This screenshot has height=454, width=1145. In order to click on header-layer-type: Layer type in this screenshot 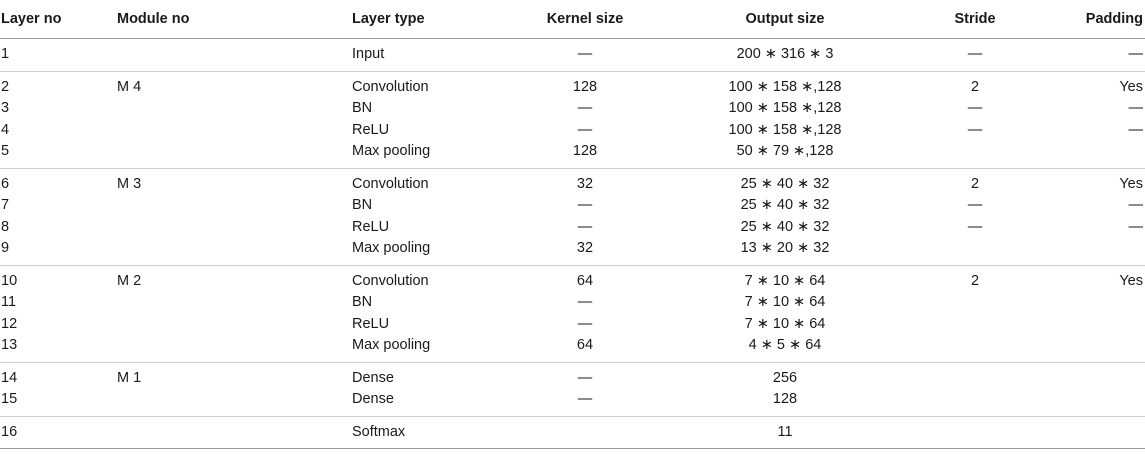, I will do `click(430, 19)`.